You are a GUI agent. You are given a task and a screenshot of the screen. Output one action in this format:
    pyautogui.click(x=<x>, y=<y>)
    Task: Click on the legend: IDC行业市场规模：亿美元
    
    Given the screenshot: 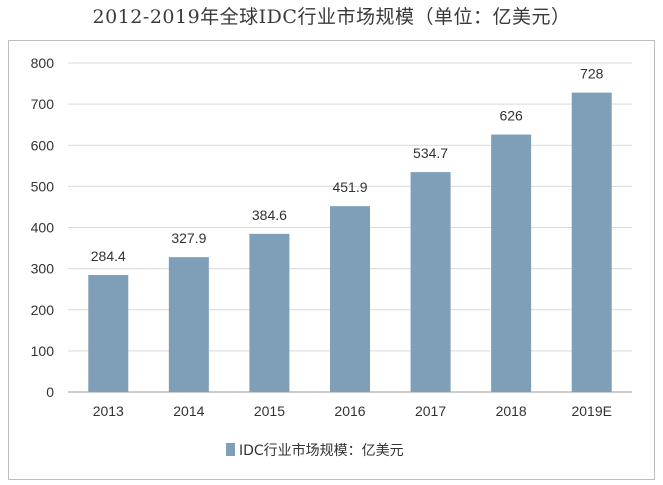 What is the action you would take?
    pyautogui.click(x=315, y=450)
    